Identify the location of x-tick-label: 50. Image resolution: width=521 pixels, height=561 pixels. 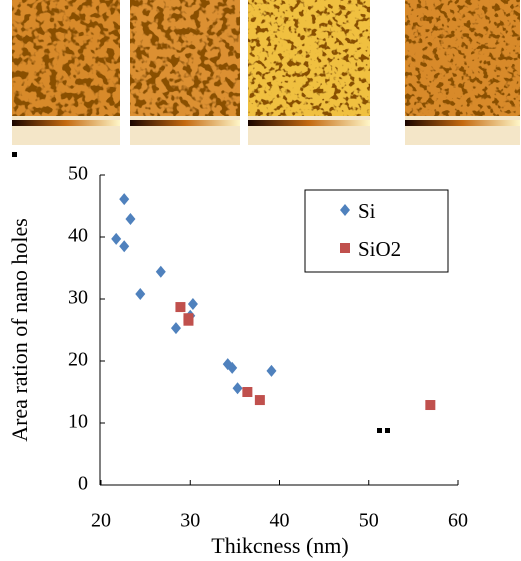
(369, 521).